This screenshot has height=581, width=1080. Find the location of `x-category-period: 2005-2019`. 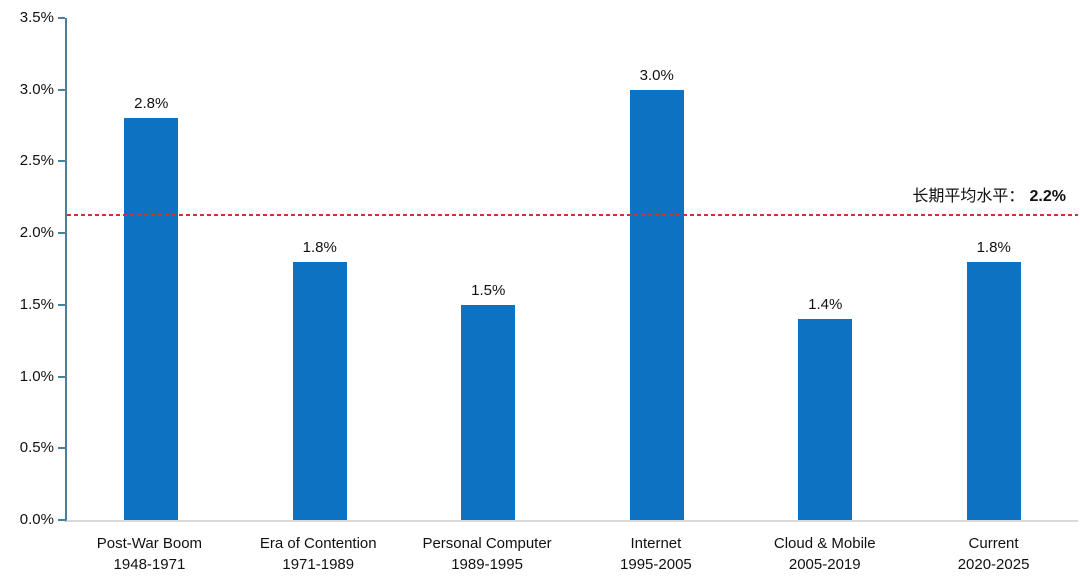

x-category-period: 2005-2019 is located at coordinates (824, 564).